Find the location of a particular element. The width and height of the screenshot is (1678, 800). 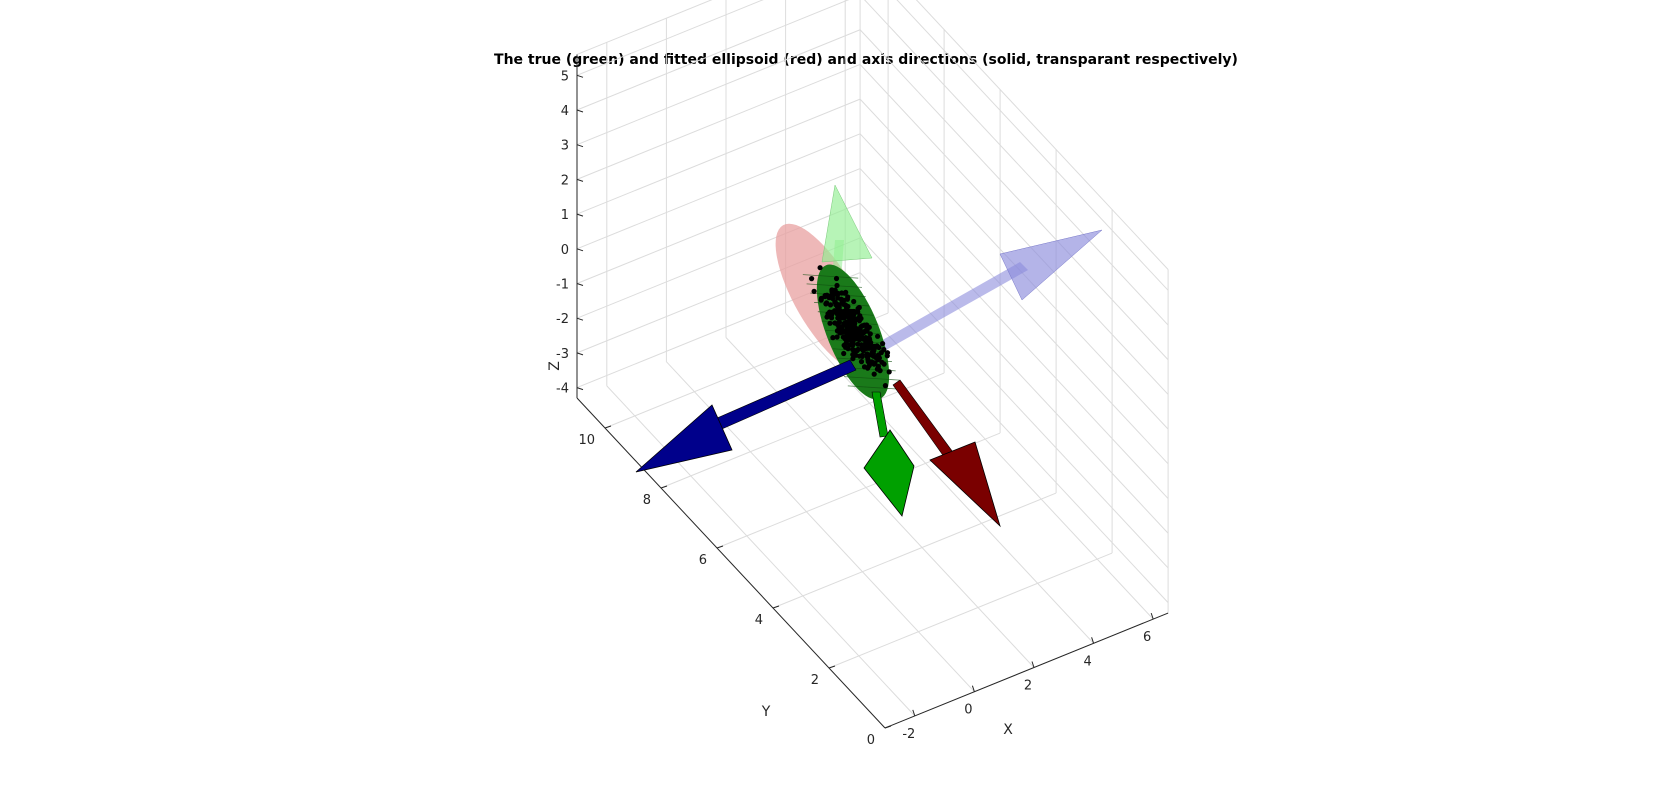

z-tick-label: 0 is located at coordinates (565, 250).